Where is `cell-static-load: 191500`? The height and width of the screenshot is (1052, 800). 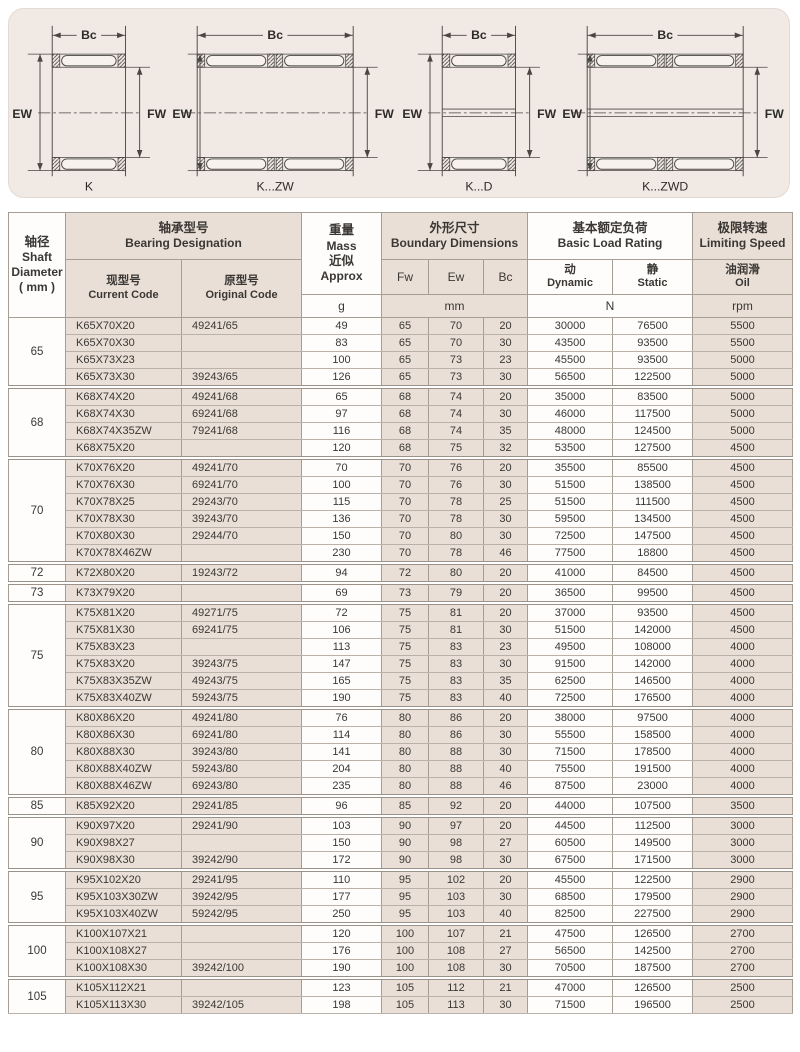 cell-static-load: 191500 is located at coordinates (653, 769).